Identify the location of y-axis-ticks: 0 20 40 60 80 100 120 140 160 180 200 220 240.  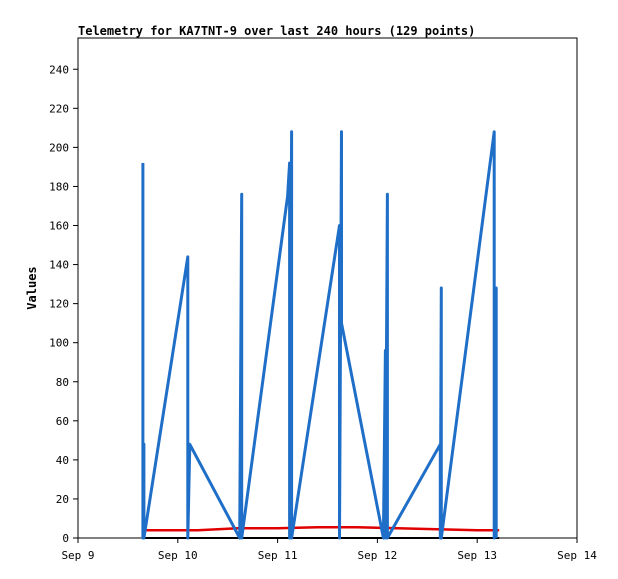
(63, 304).